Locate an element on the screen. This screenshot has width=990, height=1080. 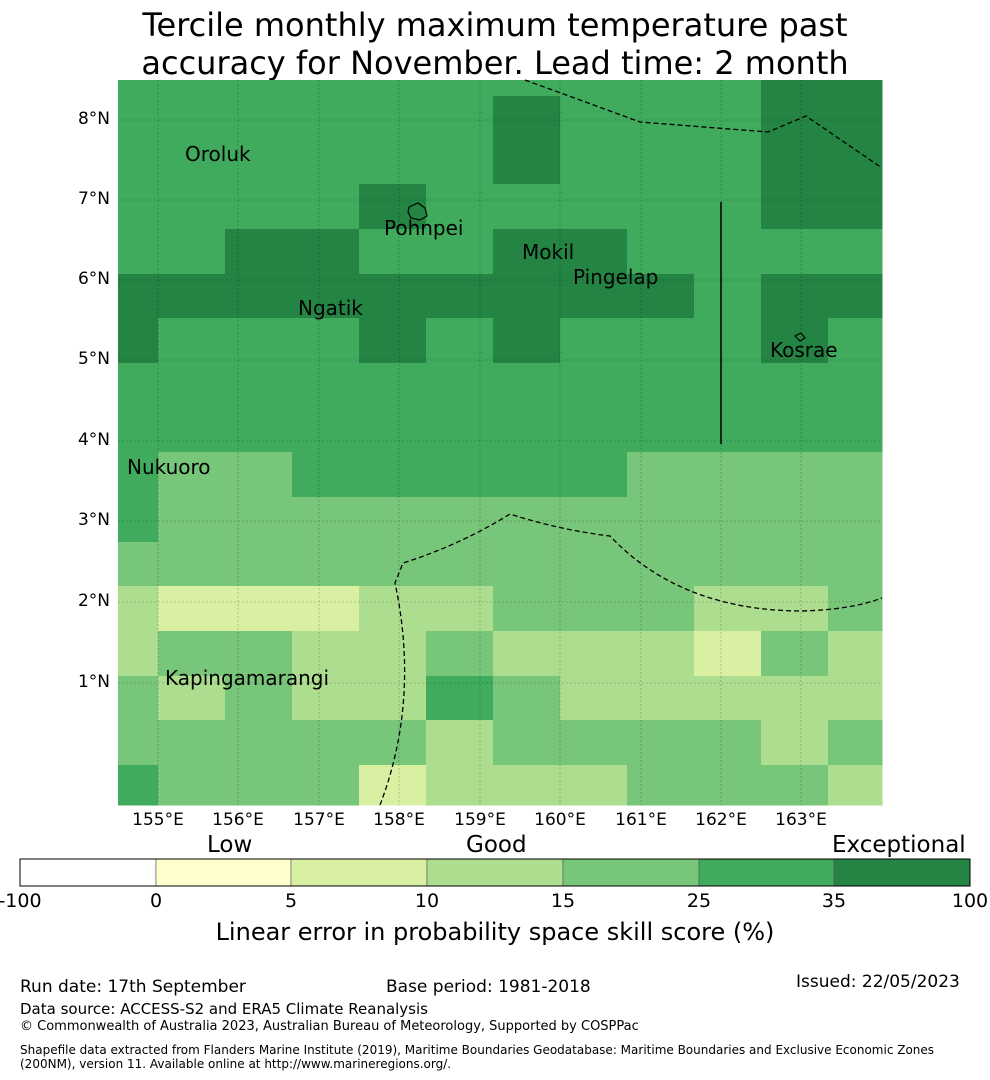
latitude-label: 4°N is located at coordinates (93, 440).